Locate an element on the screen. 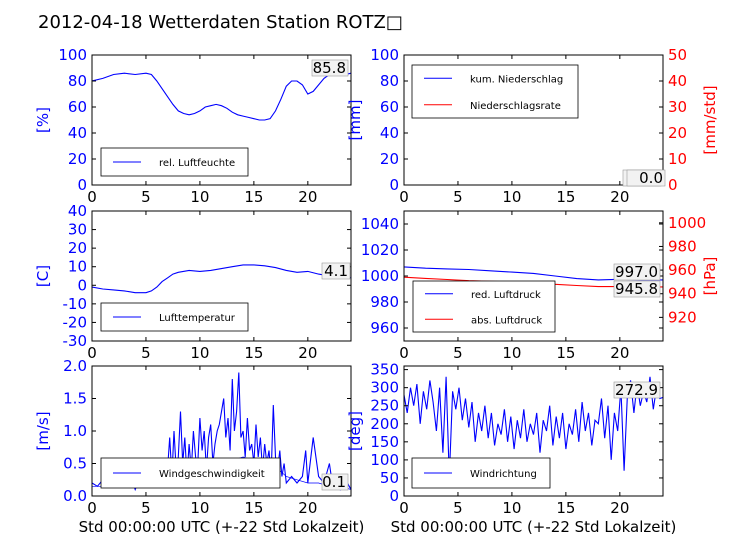  y2-tick-label: 1000 is located at coordinates (687, 223).